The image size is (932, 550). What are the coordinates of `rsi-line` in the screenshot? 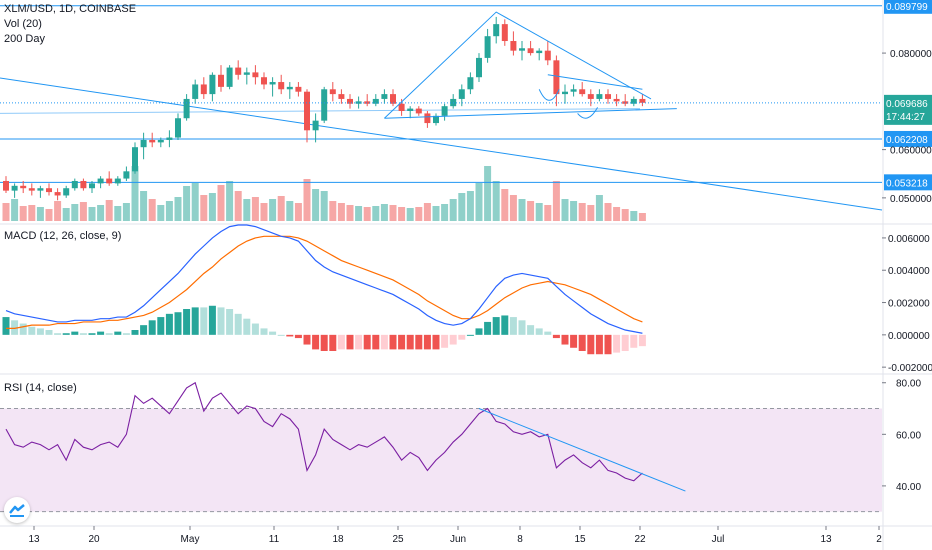 It's located at (324, 431).